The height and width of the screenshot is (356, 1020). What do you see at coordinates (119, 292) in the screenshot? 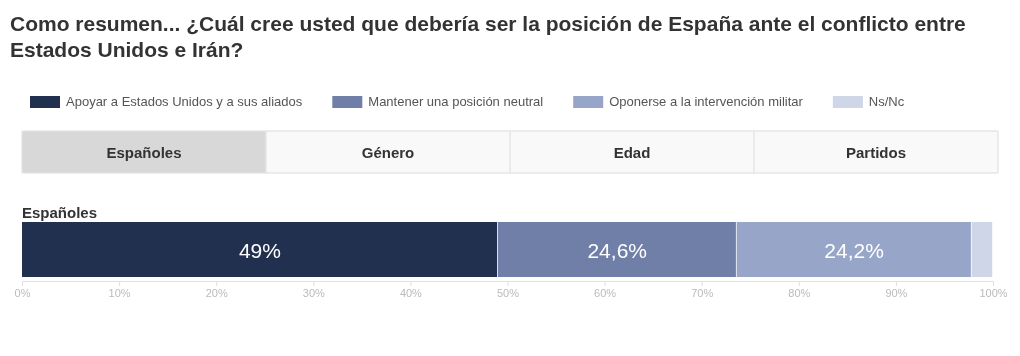
I see `x-tick-label: 10%` at bounding box center [119, 292].